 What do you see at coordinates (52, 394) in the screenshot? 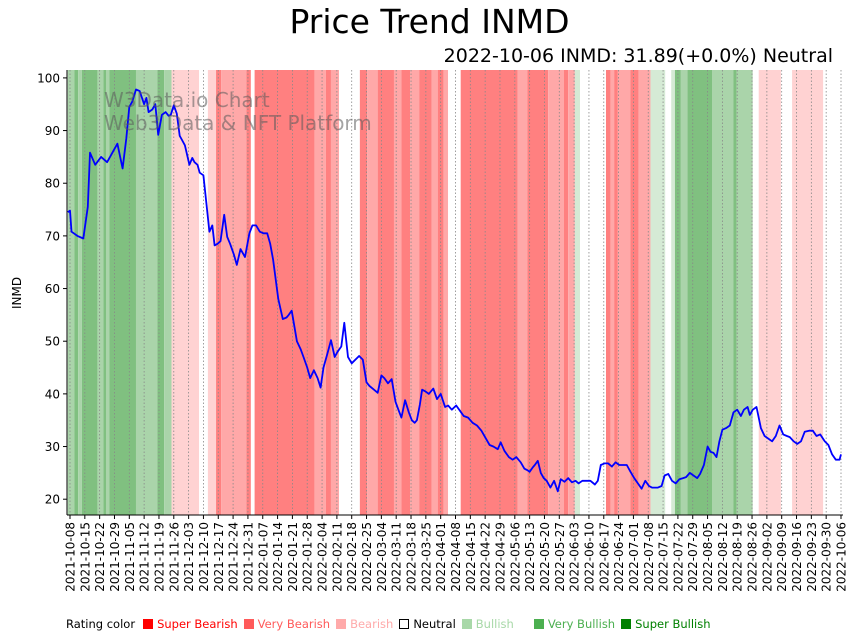
I see `y-tick-label: 40` at bounding box center [52, 394].